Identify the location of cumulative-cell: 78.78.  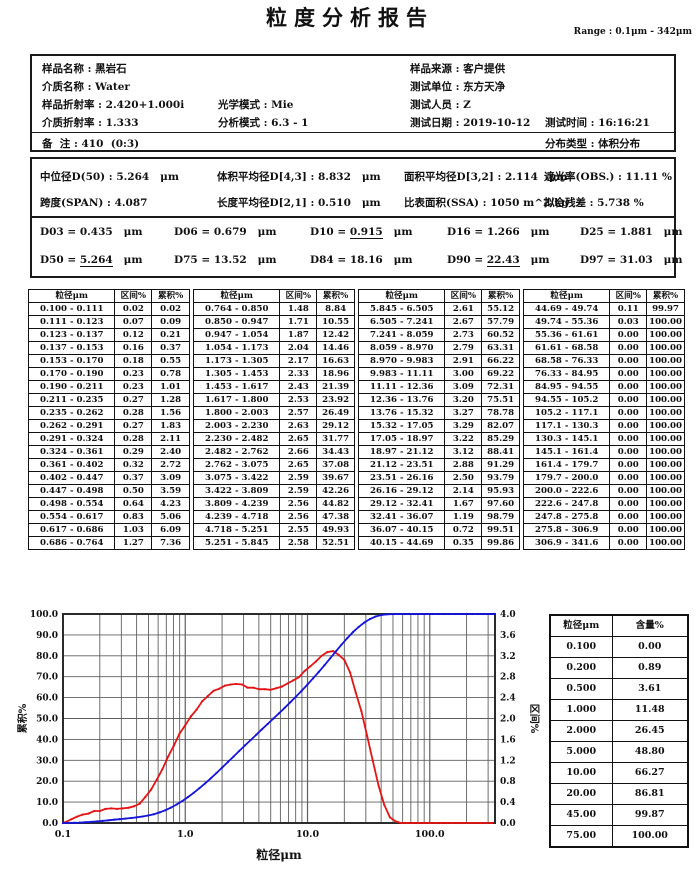
(500, 413).